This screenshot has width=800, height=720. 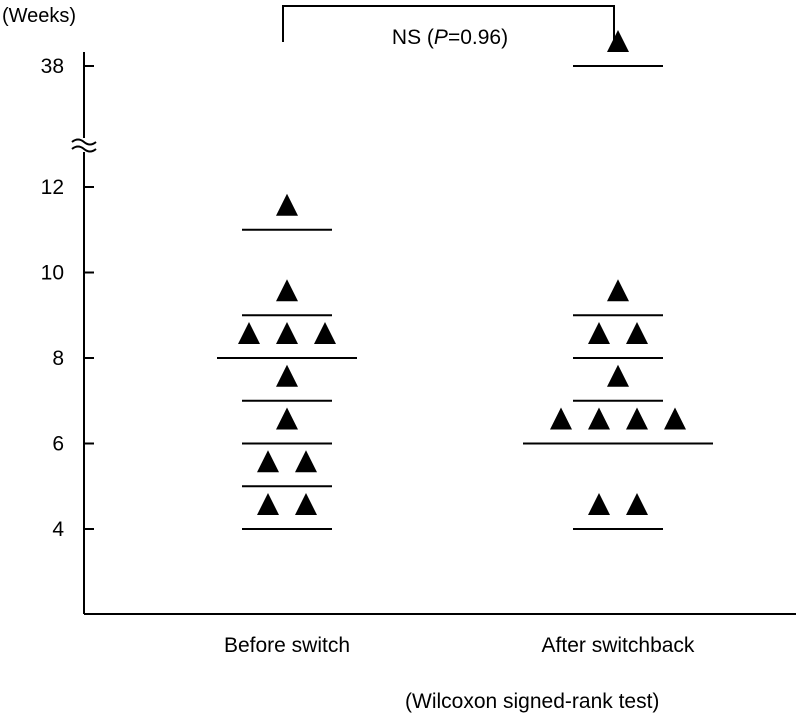 I want to click on y-tick-label: 6, so click(x=58, y=444).